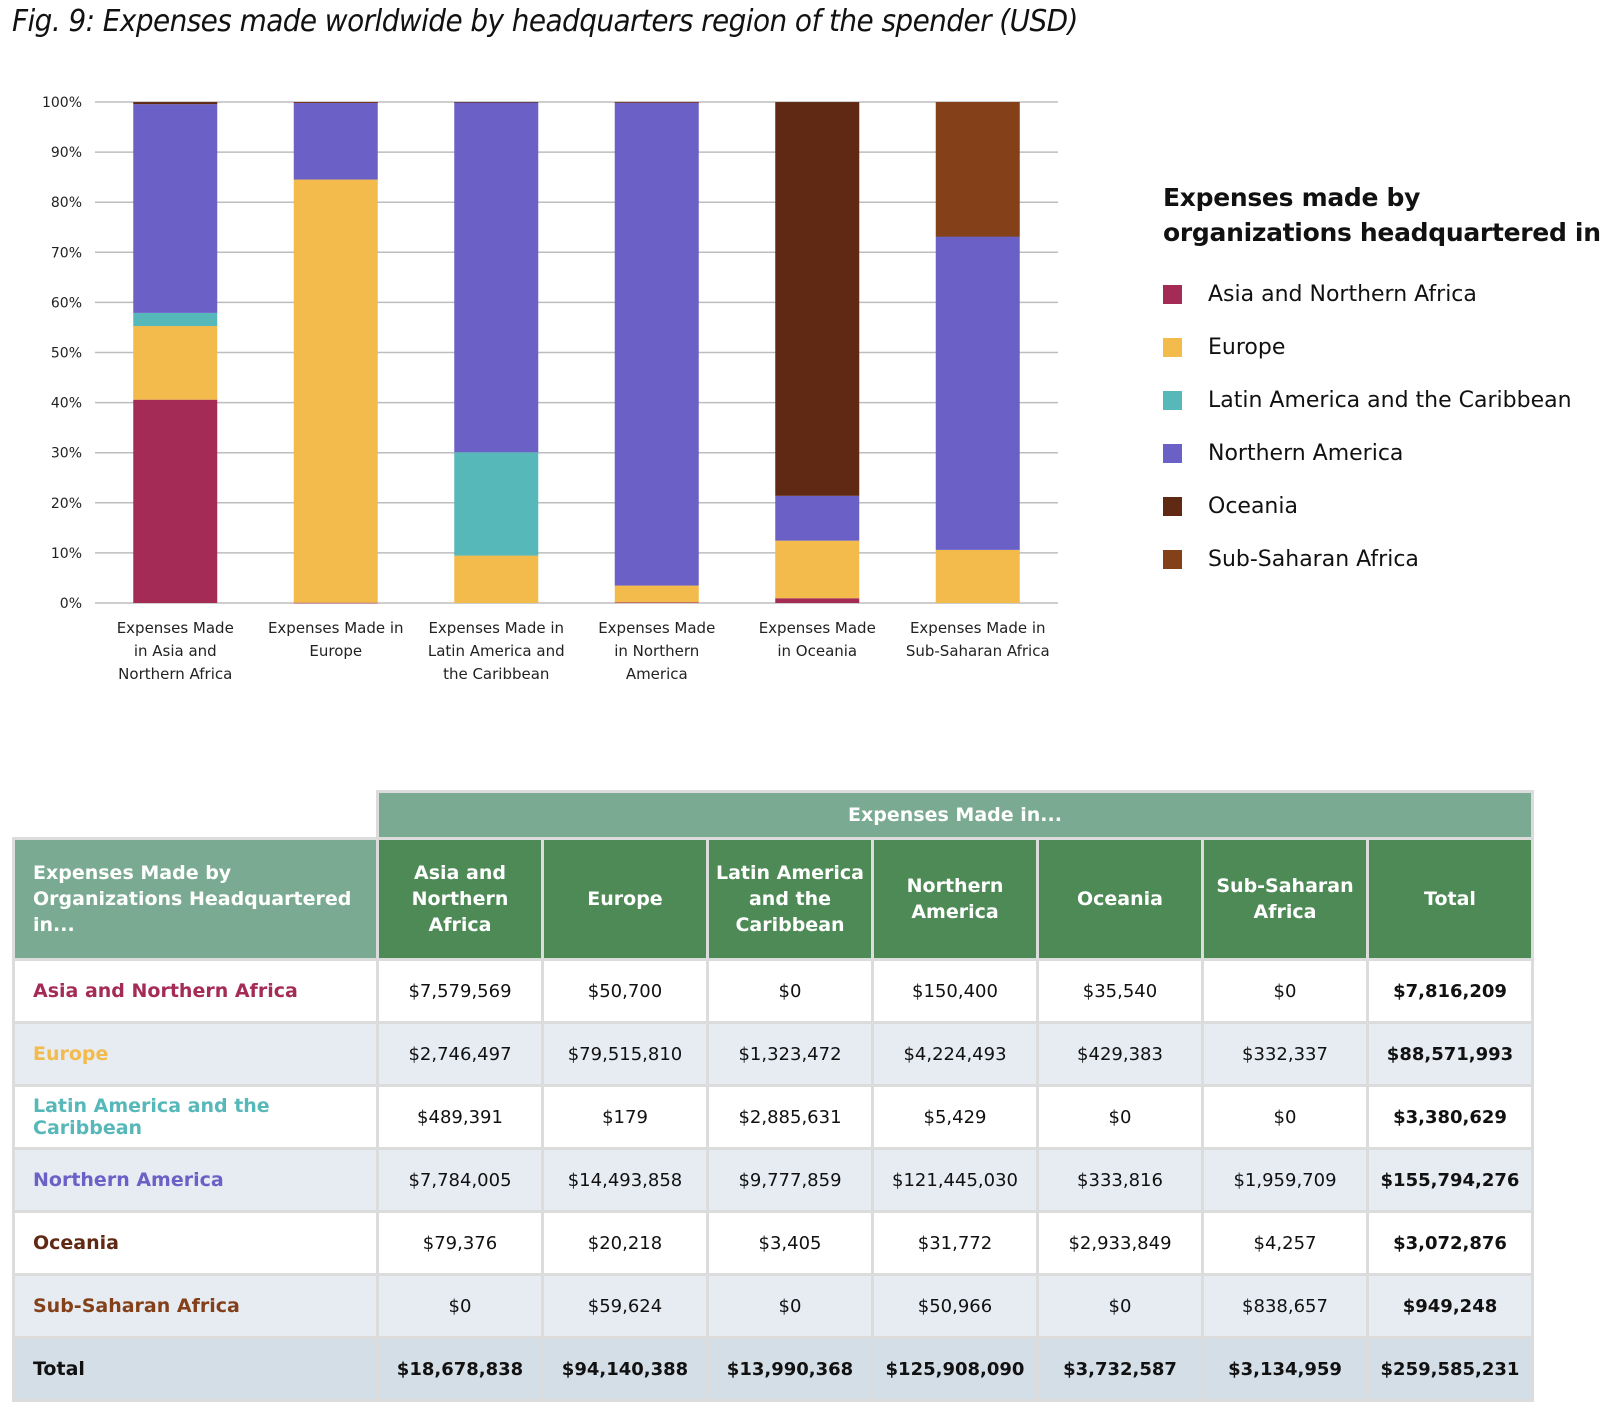 This screenshot has height=1428, width=1606. Describe the element at coordinates (1253, 506) in the screenshot. I see `legend-label: Oceania` at that location.